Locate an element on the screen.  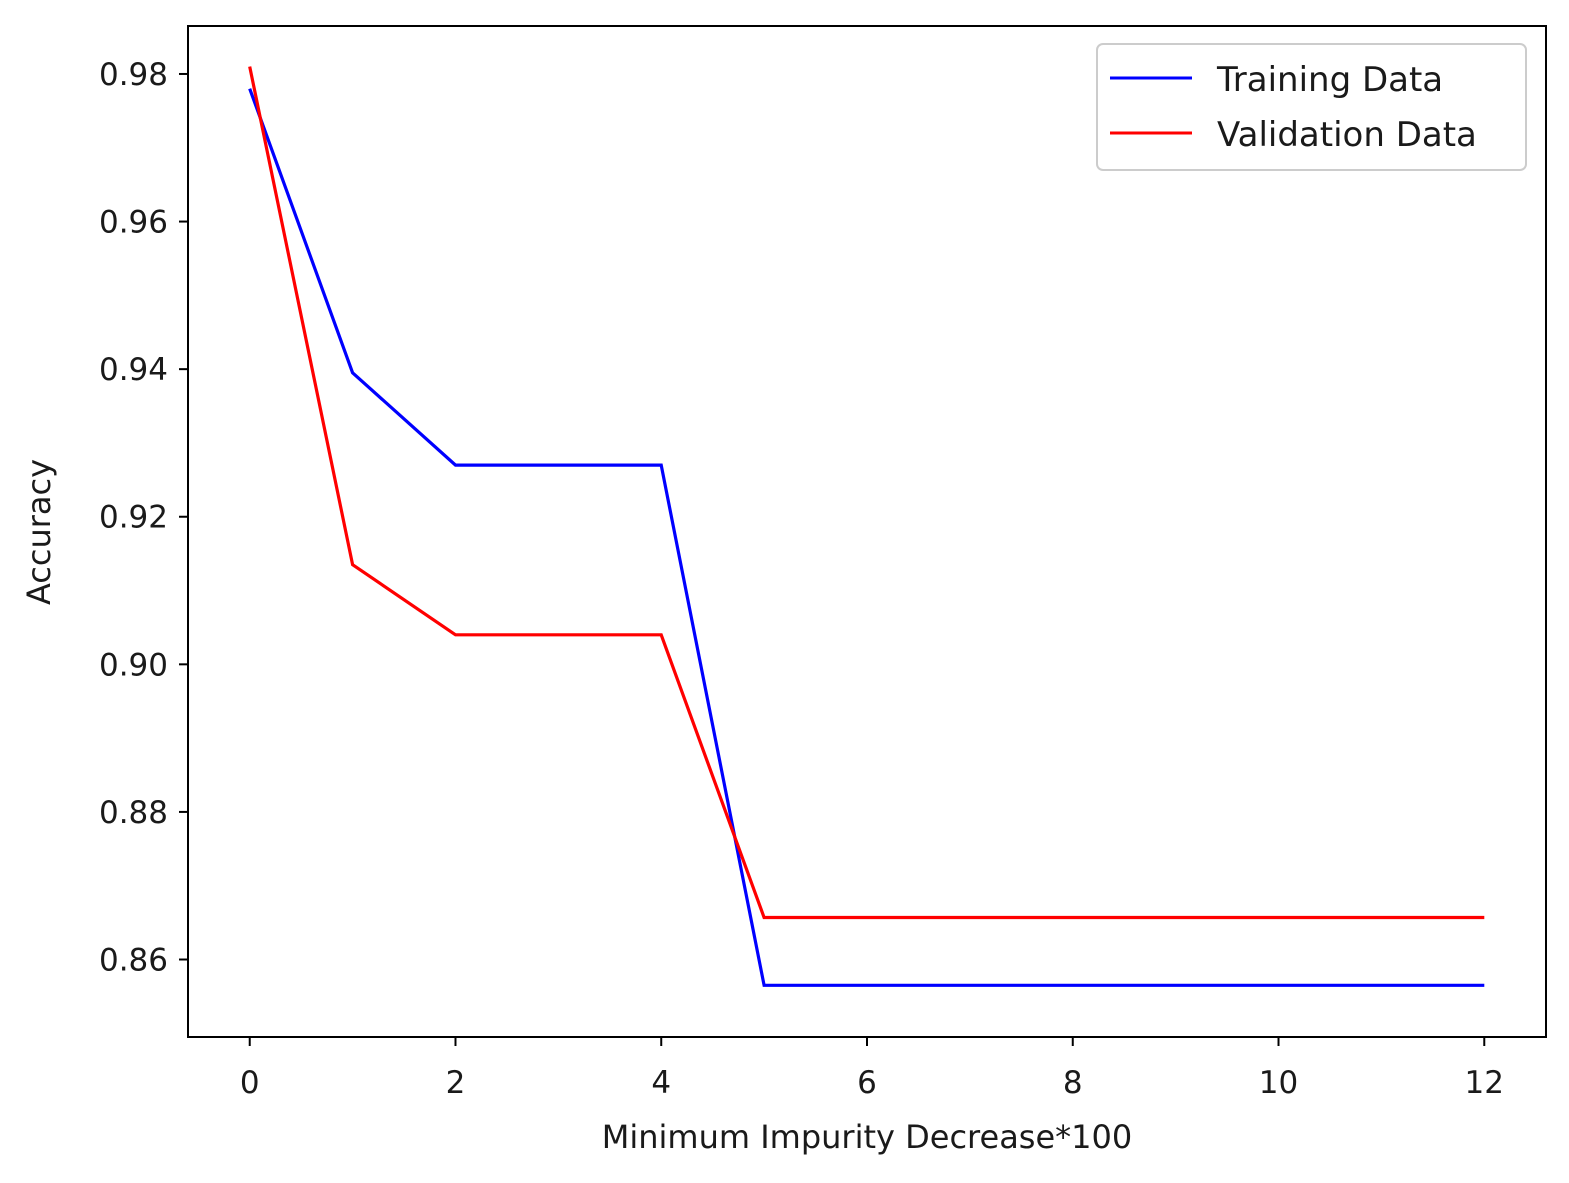
x-tick-label: 10 is located at coordinates (1278, 1083).